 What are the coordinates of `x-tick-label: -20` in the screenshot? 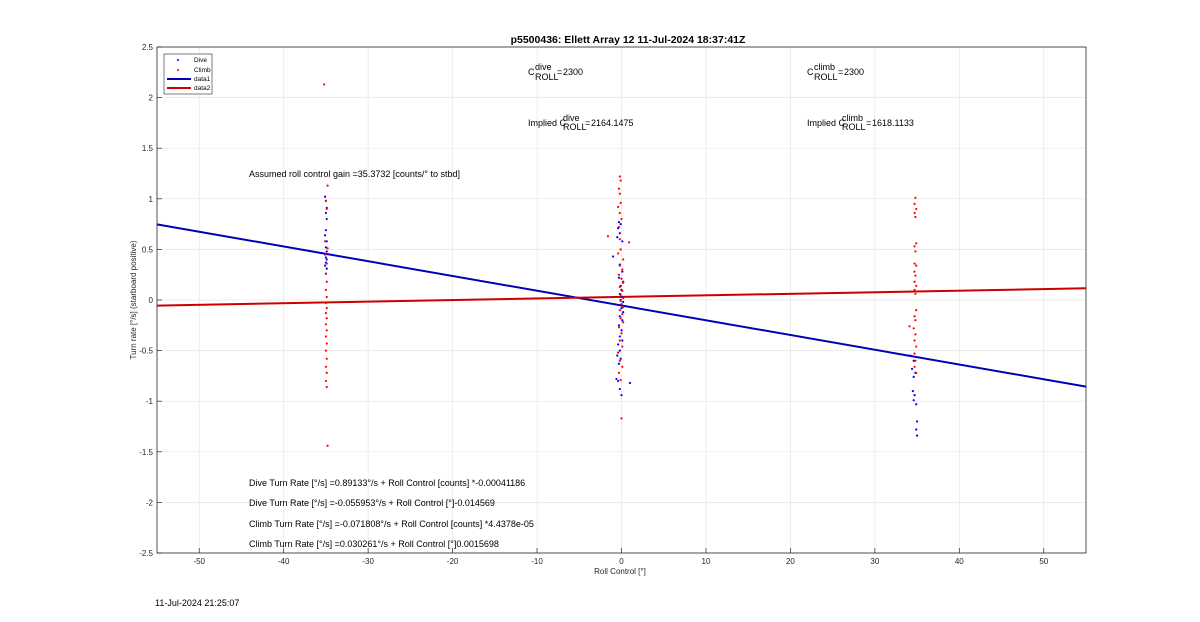 It's located at (453, 561).